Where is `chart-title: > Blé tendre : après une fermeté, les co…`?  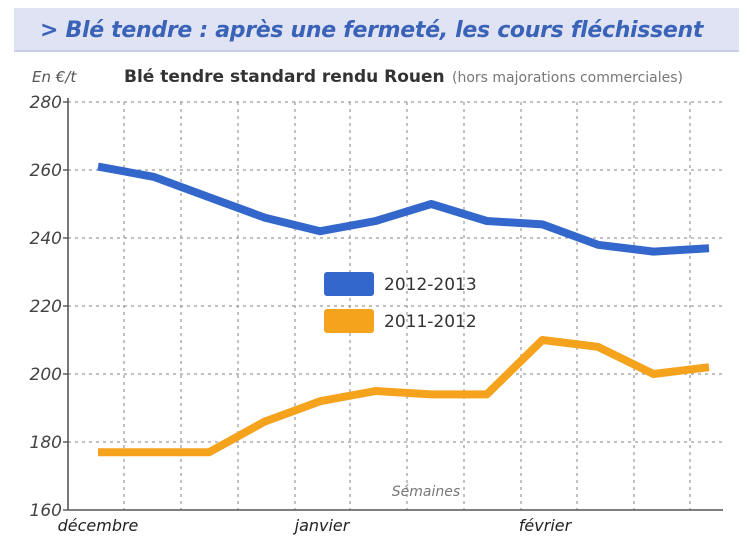 chart-title: > Blé tendre : après une fermeté, les co… is located at coordinates (372, 30).